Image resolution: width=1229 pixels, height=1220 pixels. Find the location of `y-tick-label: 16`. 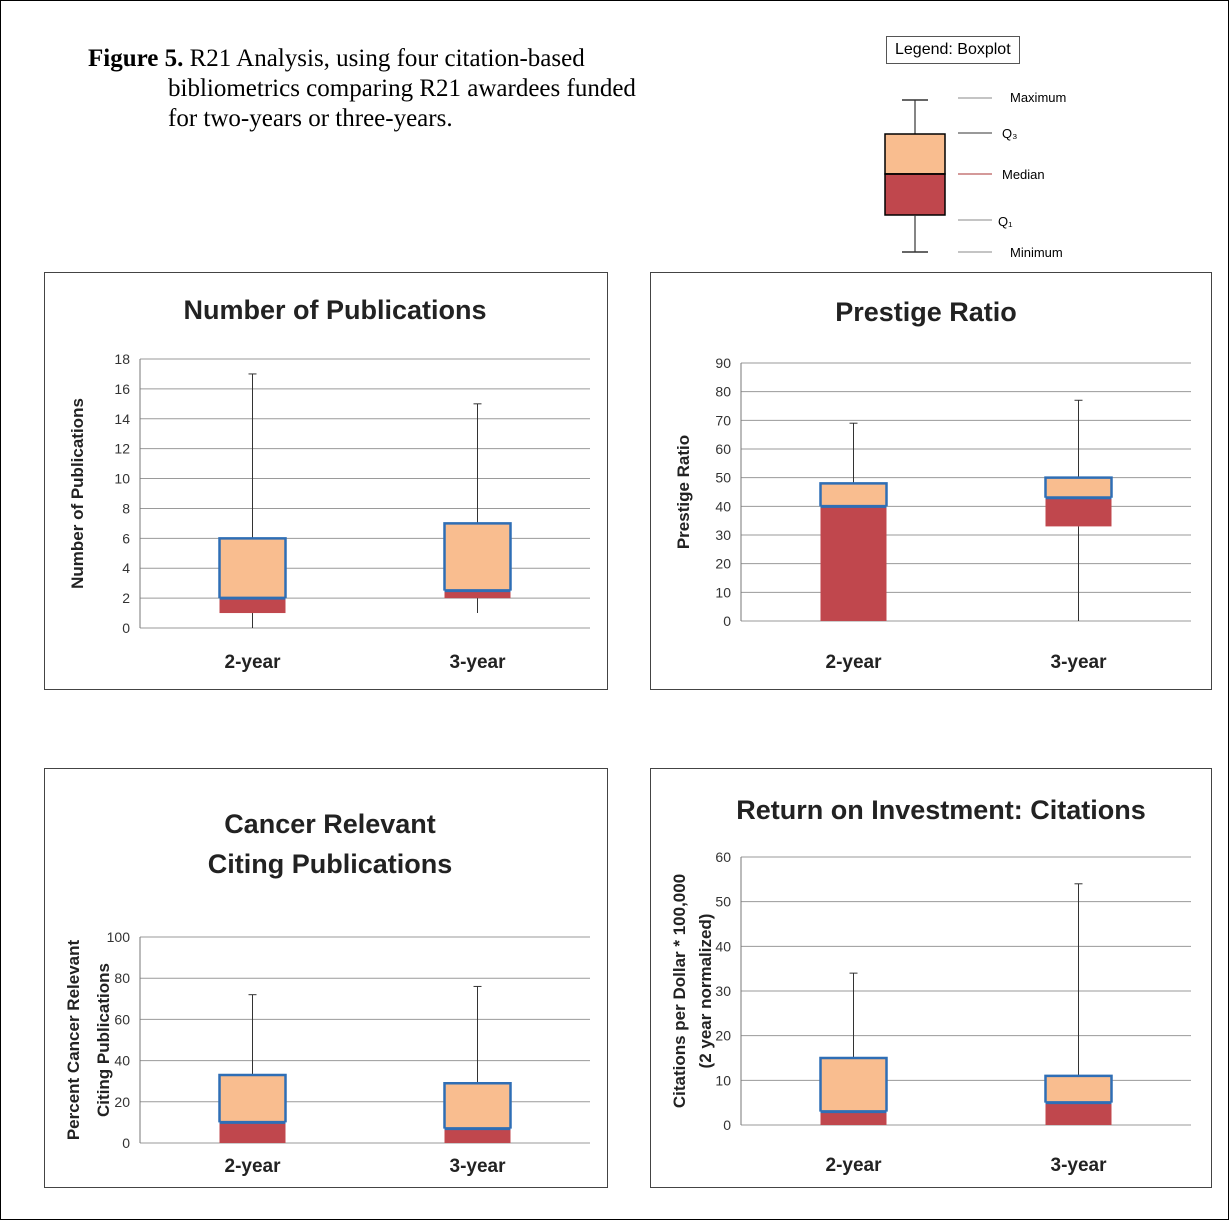

y-tick-label: 16 is located at coordinates (122, 389).